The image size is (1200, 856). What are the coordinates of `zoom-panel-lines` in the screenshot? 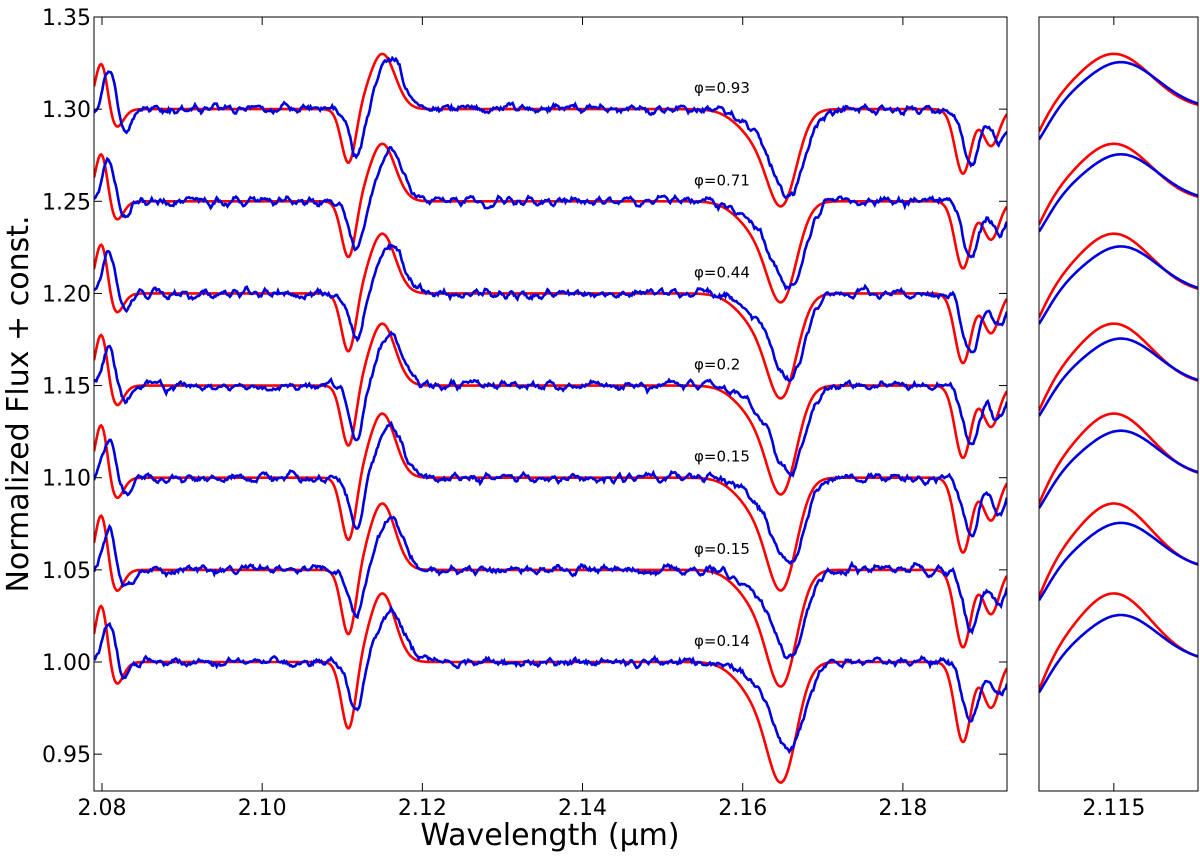 It's located at (1118, 373).